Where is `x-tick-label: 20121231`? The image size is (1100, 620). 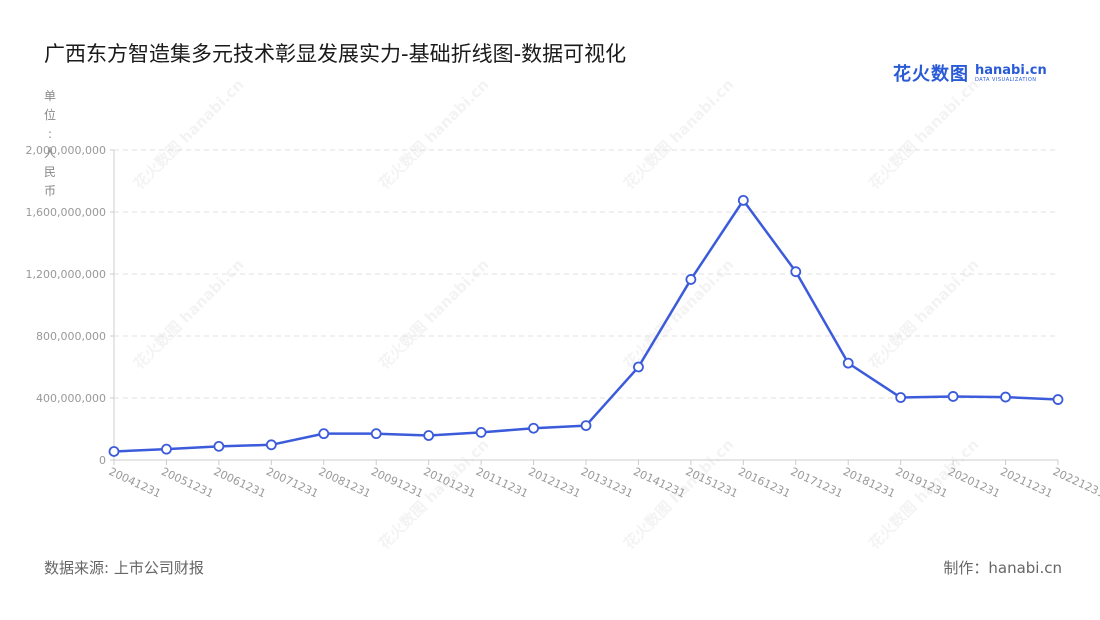
x-tick-label: 20121231 is located at coordinates (554, 482).